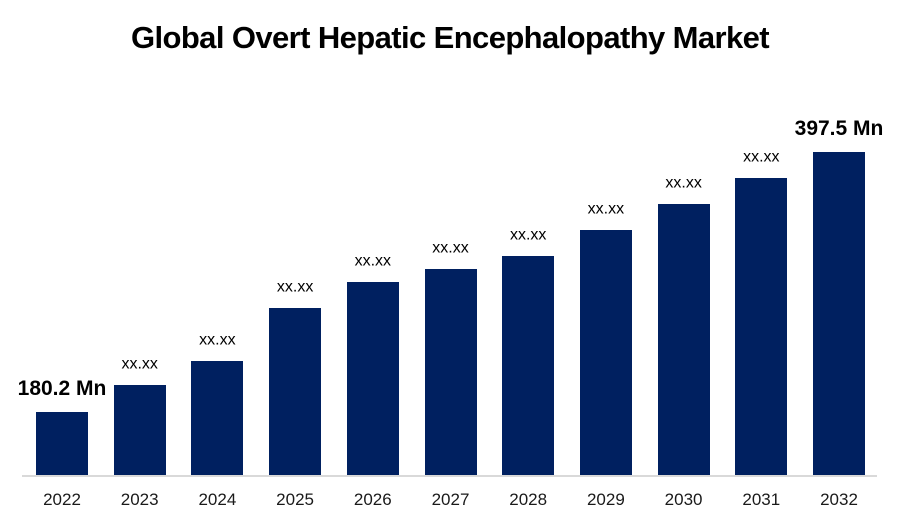 Image resolution: width=900 pixels, height=525 pixels. Describe the element at coordinates (605, 499) in the screenshot. I see `year-label-2029: 2029` at that location.